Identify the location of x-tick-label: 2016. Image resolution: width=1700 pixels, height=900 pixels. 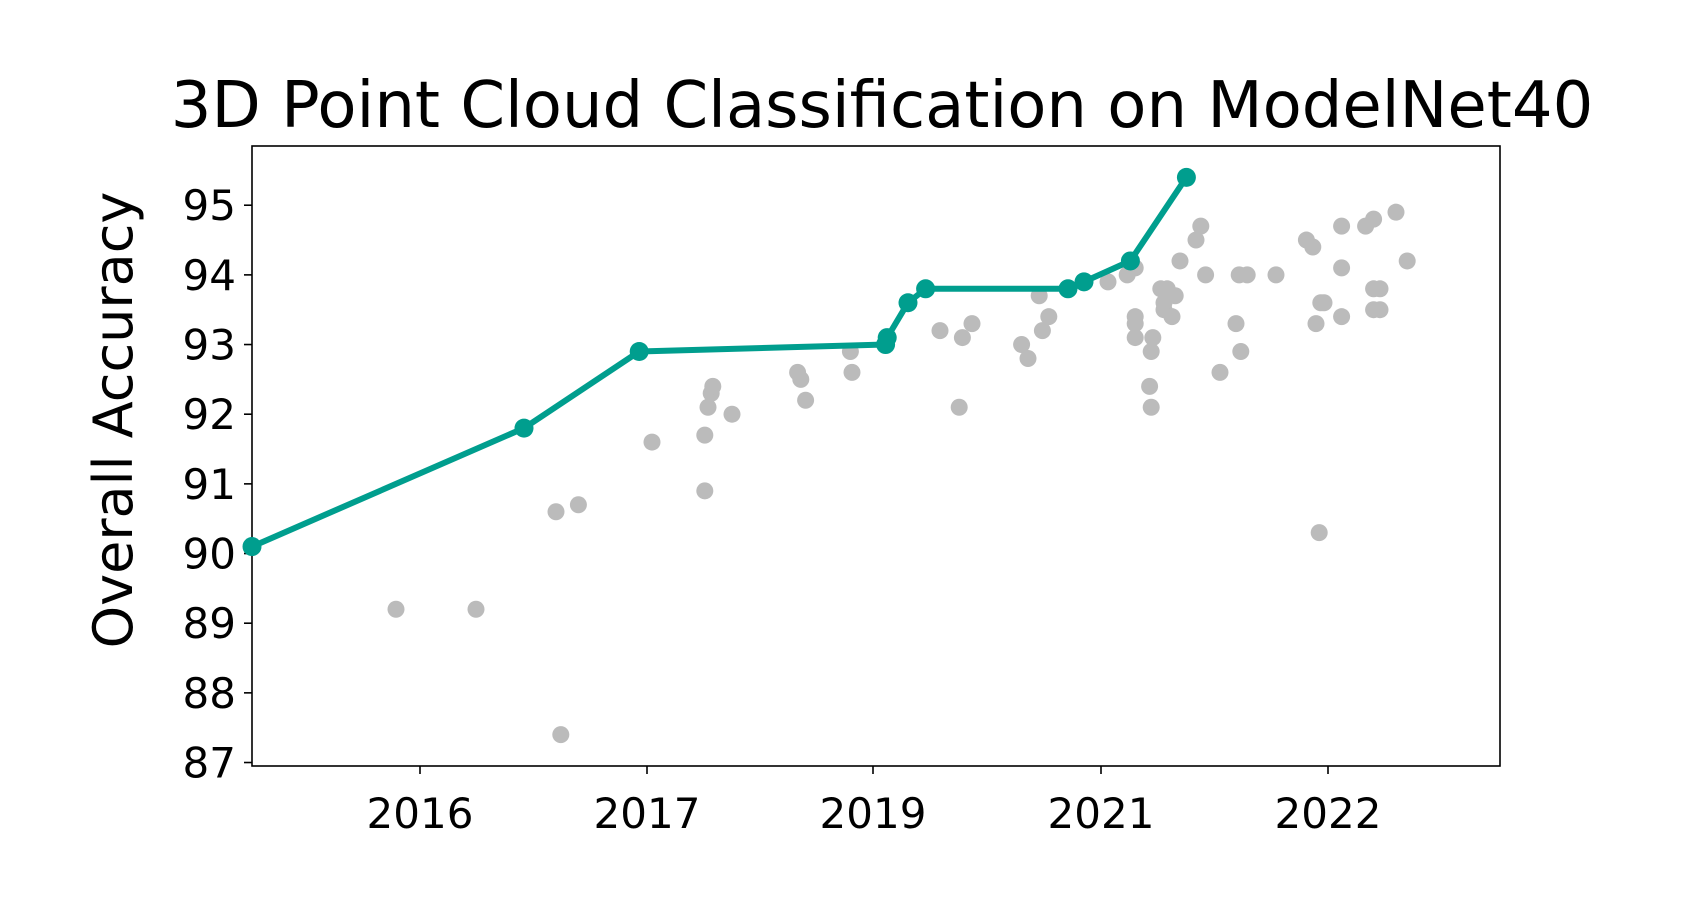
(420, 813).